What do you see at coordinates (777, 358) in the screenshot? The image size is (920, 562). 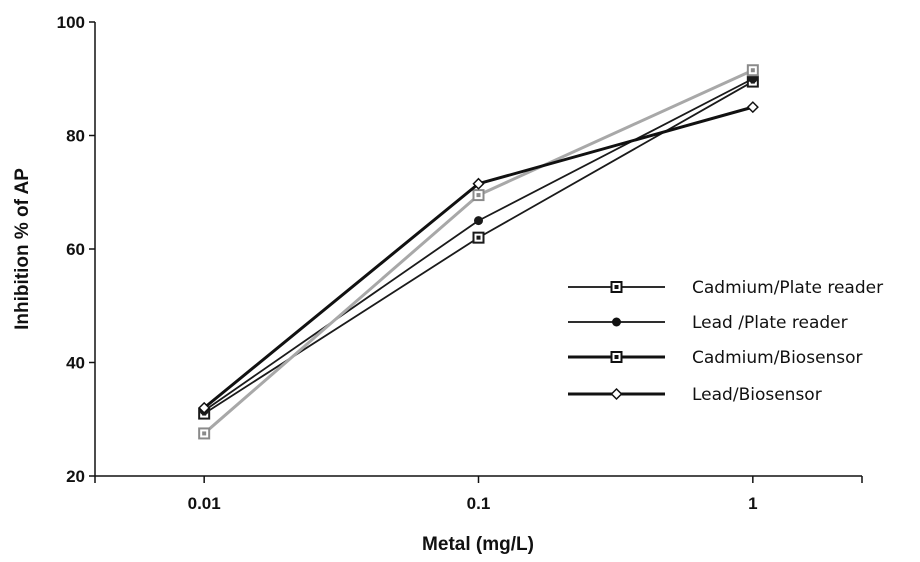 I see `legend-label: Cadmium/Biosensor` at bounding box center [777, 358].